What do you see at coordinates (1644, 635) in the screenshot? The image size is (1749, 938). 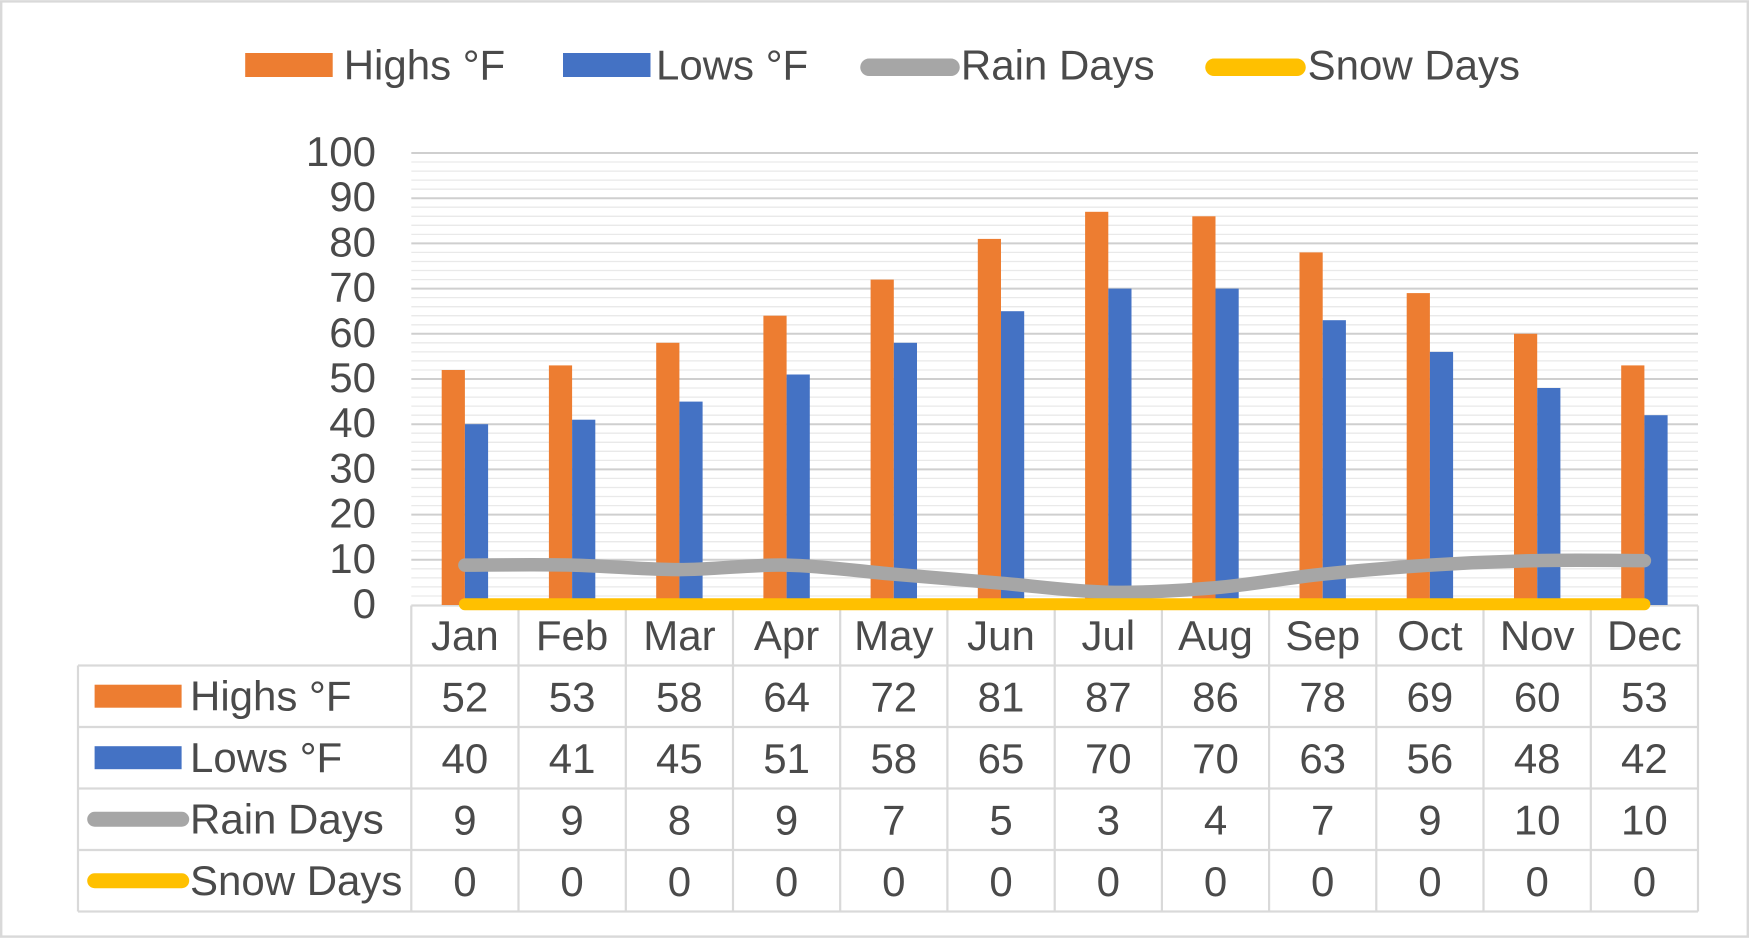 I see `svg-text: Dec` at bounding box center [1644, 635].